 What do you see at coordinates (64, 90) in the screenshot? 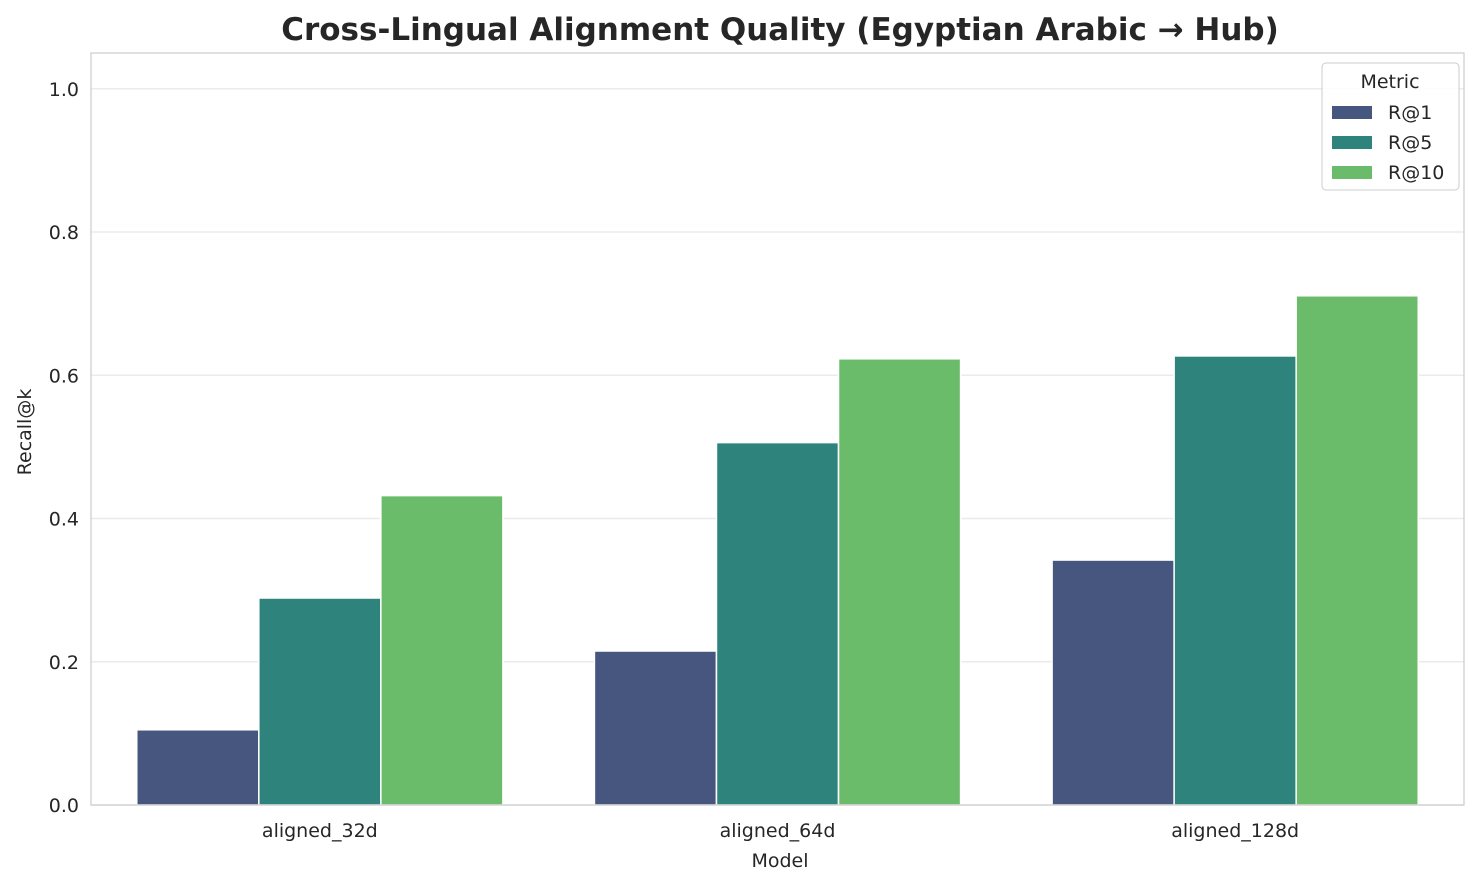
I see `y-tick-label: 1.0` at bounding box center [64, 90].